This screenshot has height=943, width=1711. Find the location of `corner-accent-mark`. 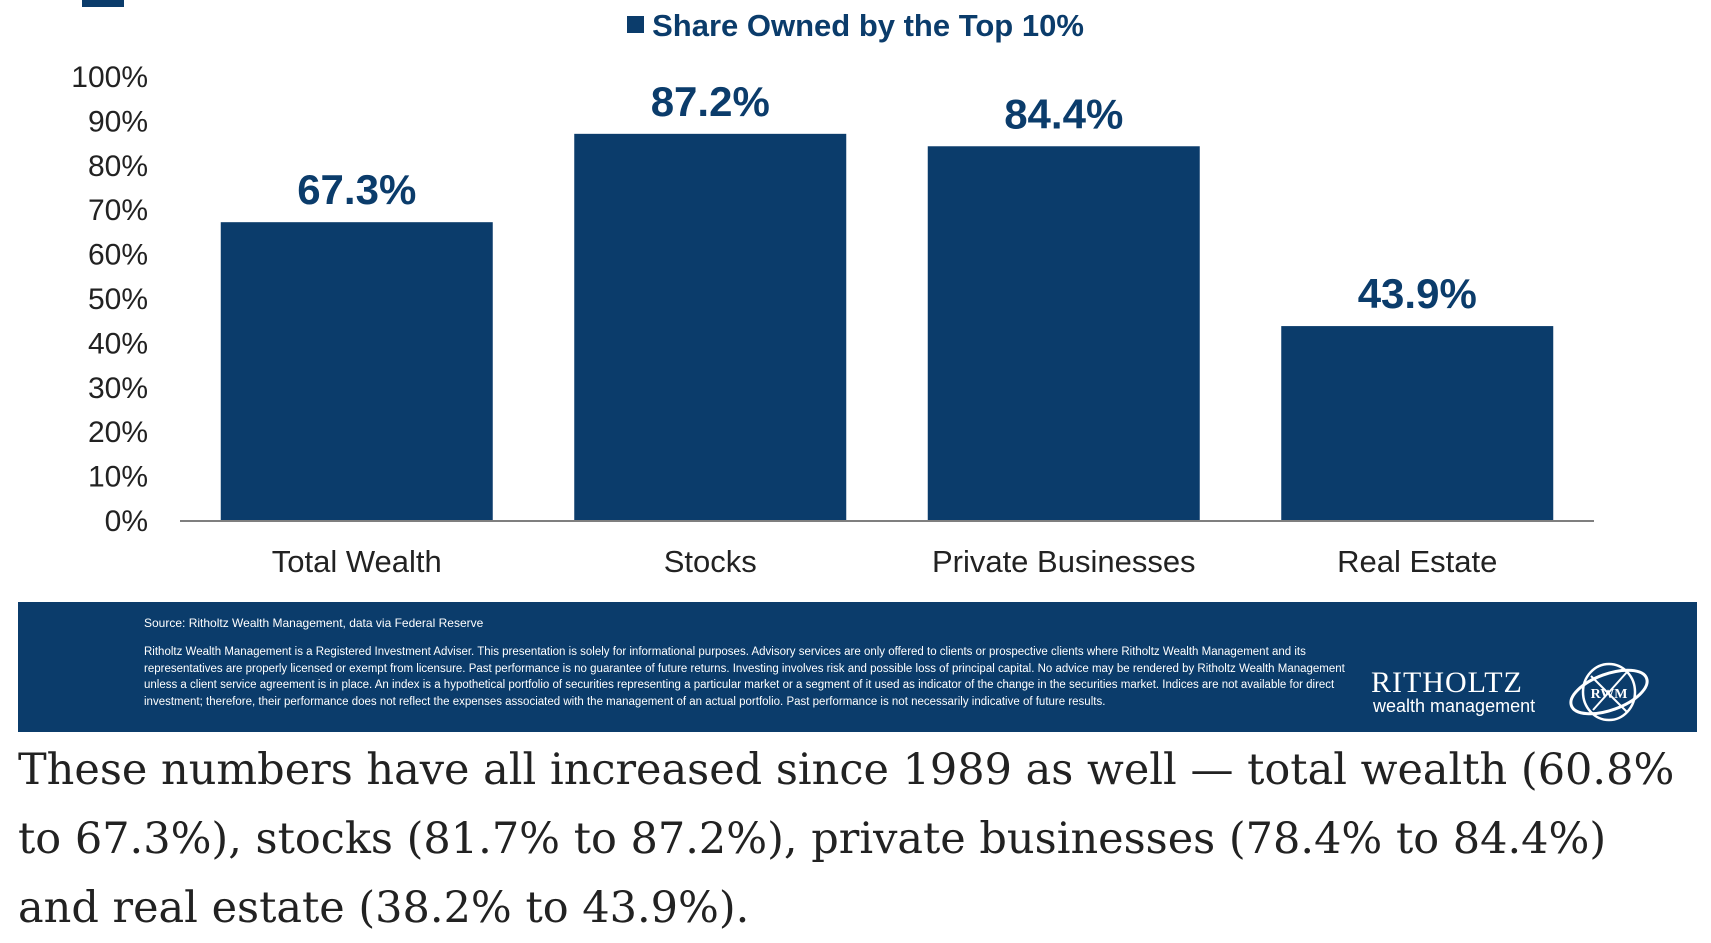

corner-accent-mark is located at coordinates (103, 3).